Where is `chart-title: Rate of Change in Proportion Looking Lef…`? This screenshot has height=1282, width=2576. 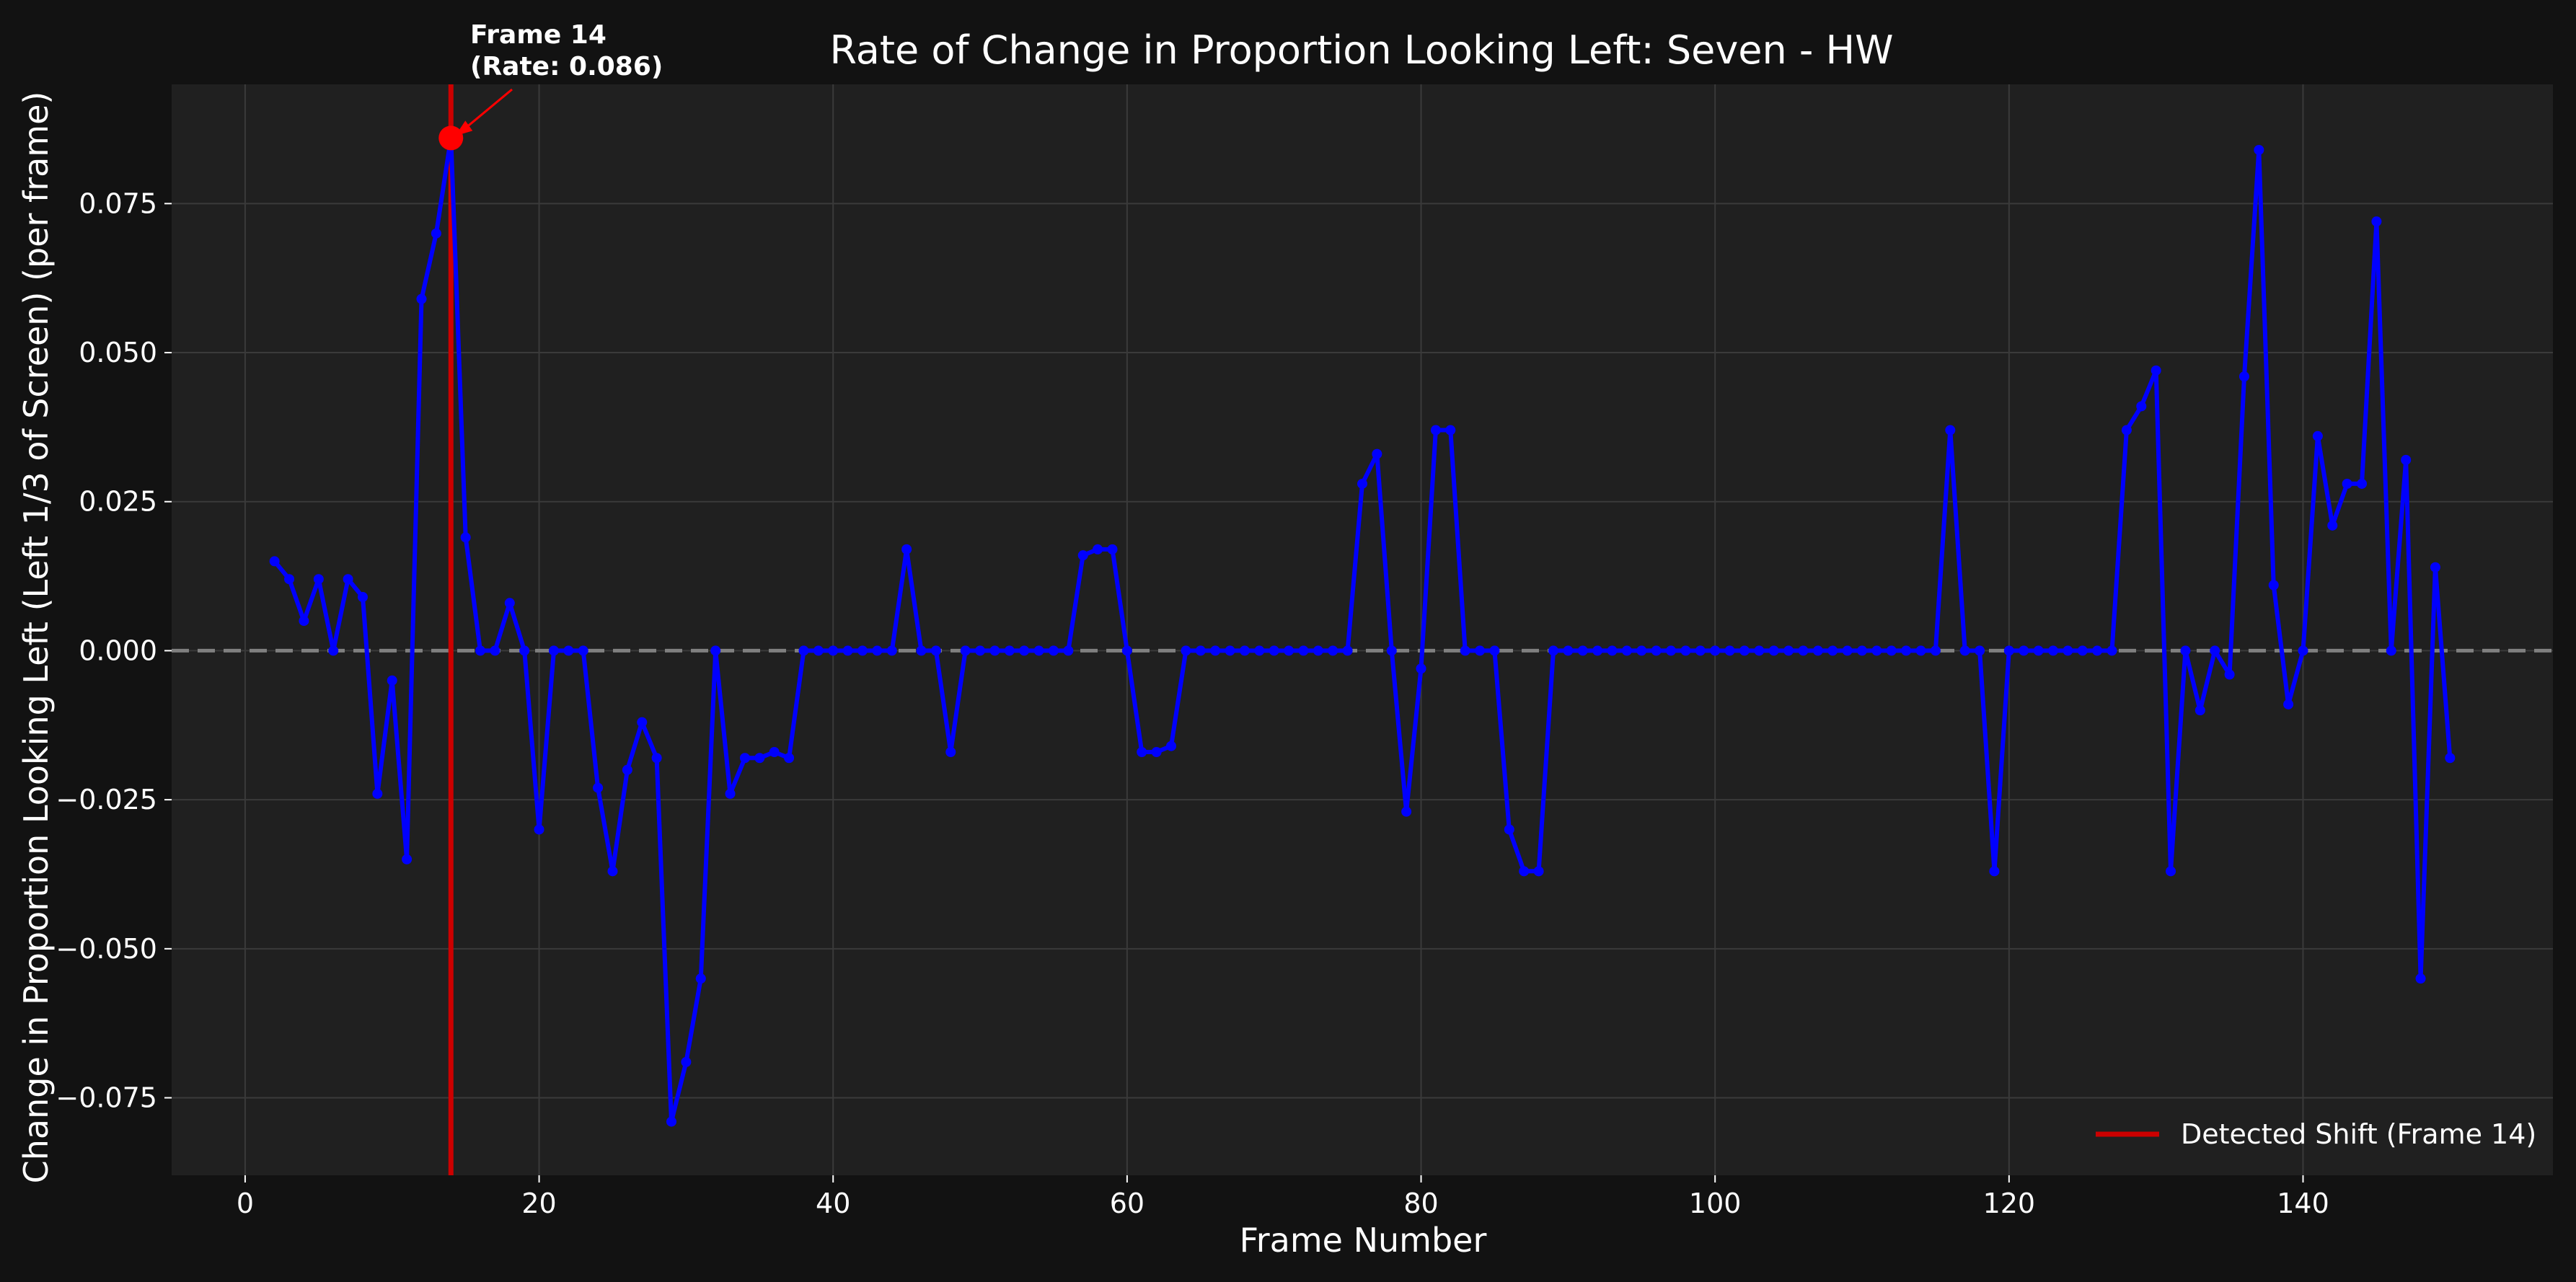
chart-title: Rate of Change in Proportion Looking Lef… is located at coordinates (1361, 50).